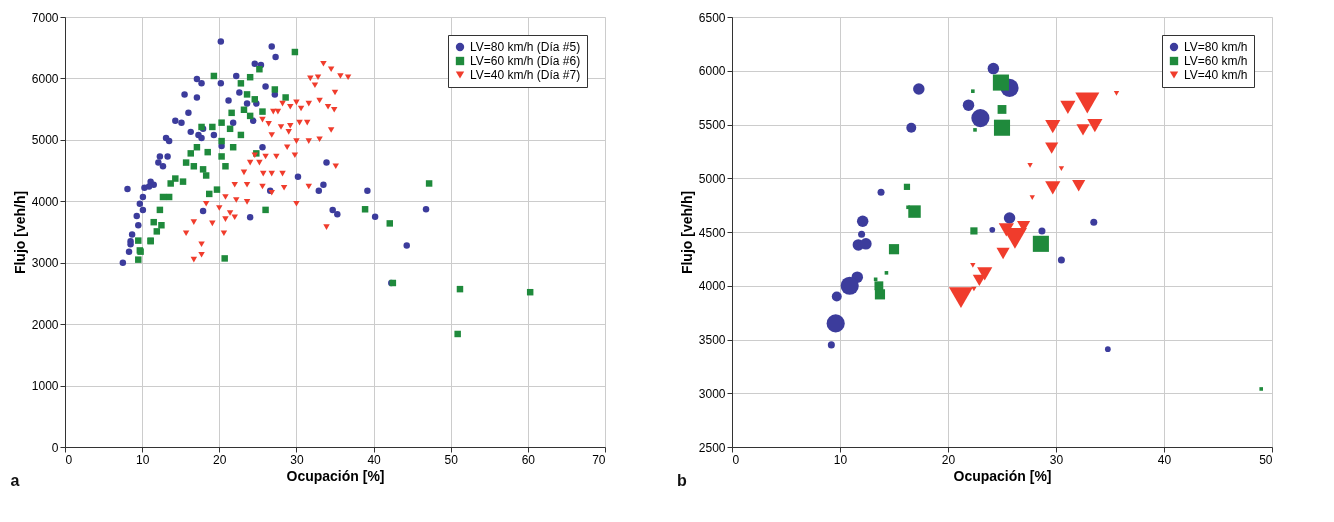  I want to click on y-tick-label: 0, so click(55, 447).